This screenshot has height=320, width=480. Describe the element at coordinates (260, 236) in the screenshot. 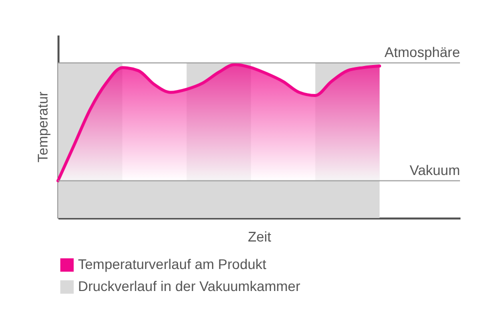

I see `x-axis-title: Zeit` at that location.